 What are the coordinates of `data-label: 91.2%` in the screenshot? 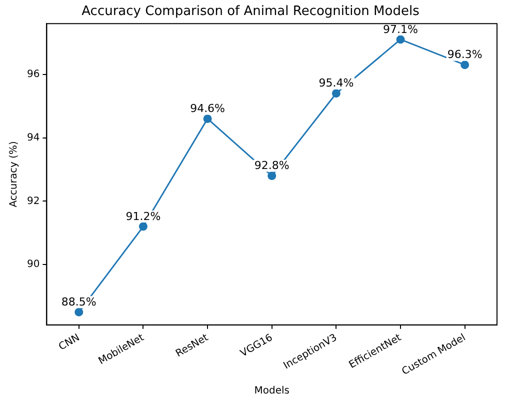 It's located at (143, 216).